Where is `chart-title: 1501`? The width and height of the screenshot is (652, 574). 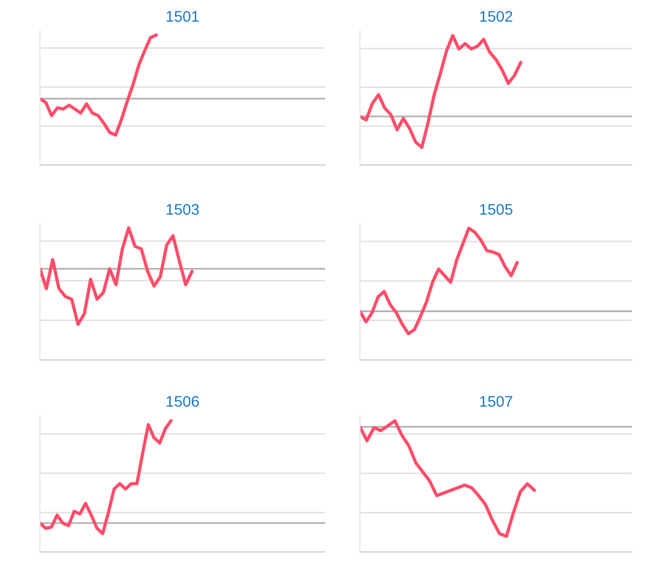 chart-title: 1501 is located at coordinates (182, 16).